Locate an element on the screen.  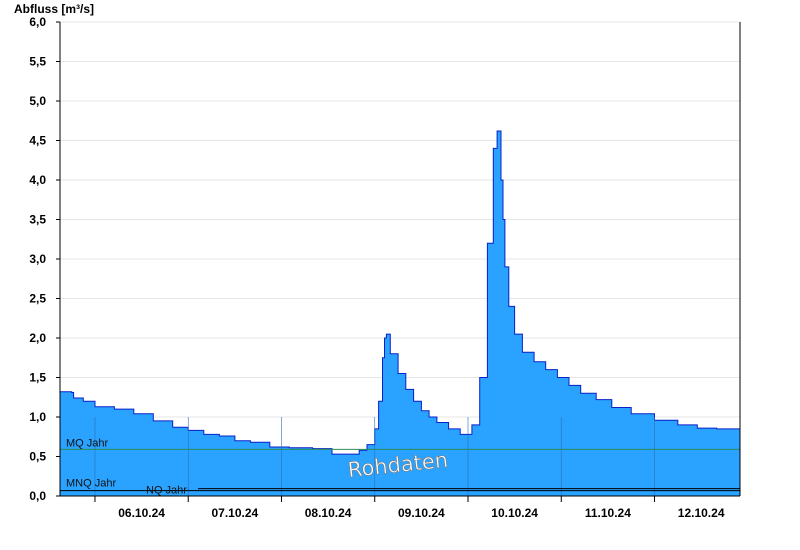
y-tick-label: 3,5 is located at coordinates (37, 220).